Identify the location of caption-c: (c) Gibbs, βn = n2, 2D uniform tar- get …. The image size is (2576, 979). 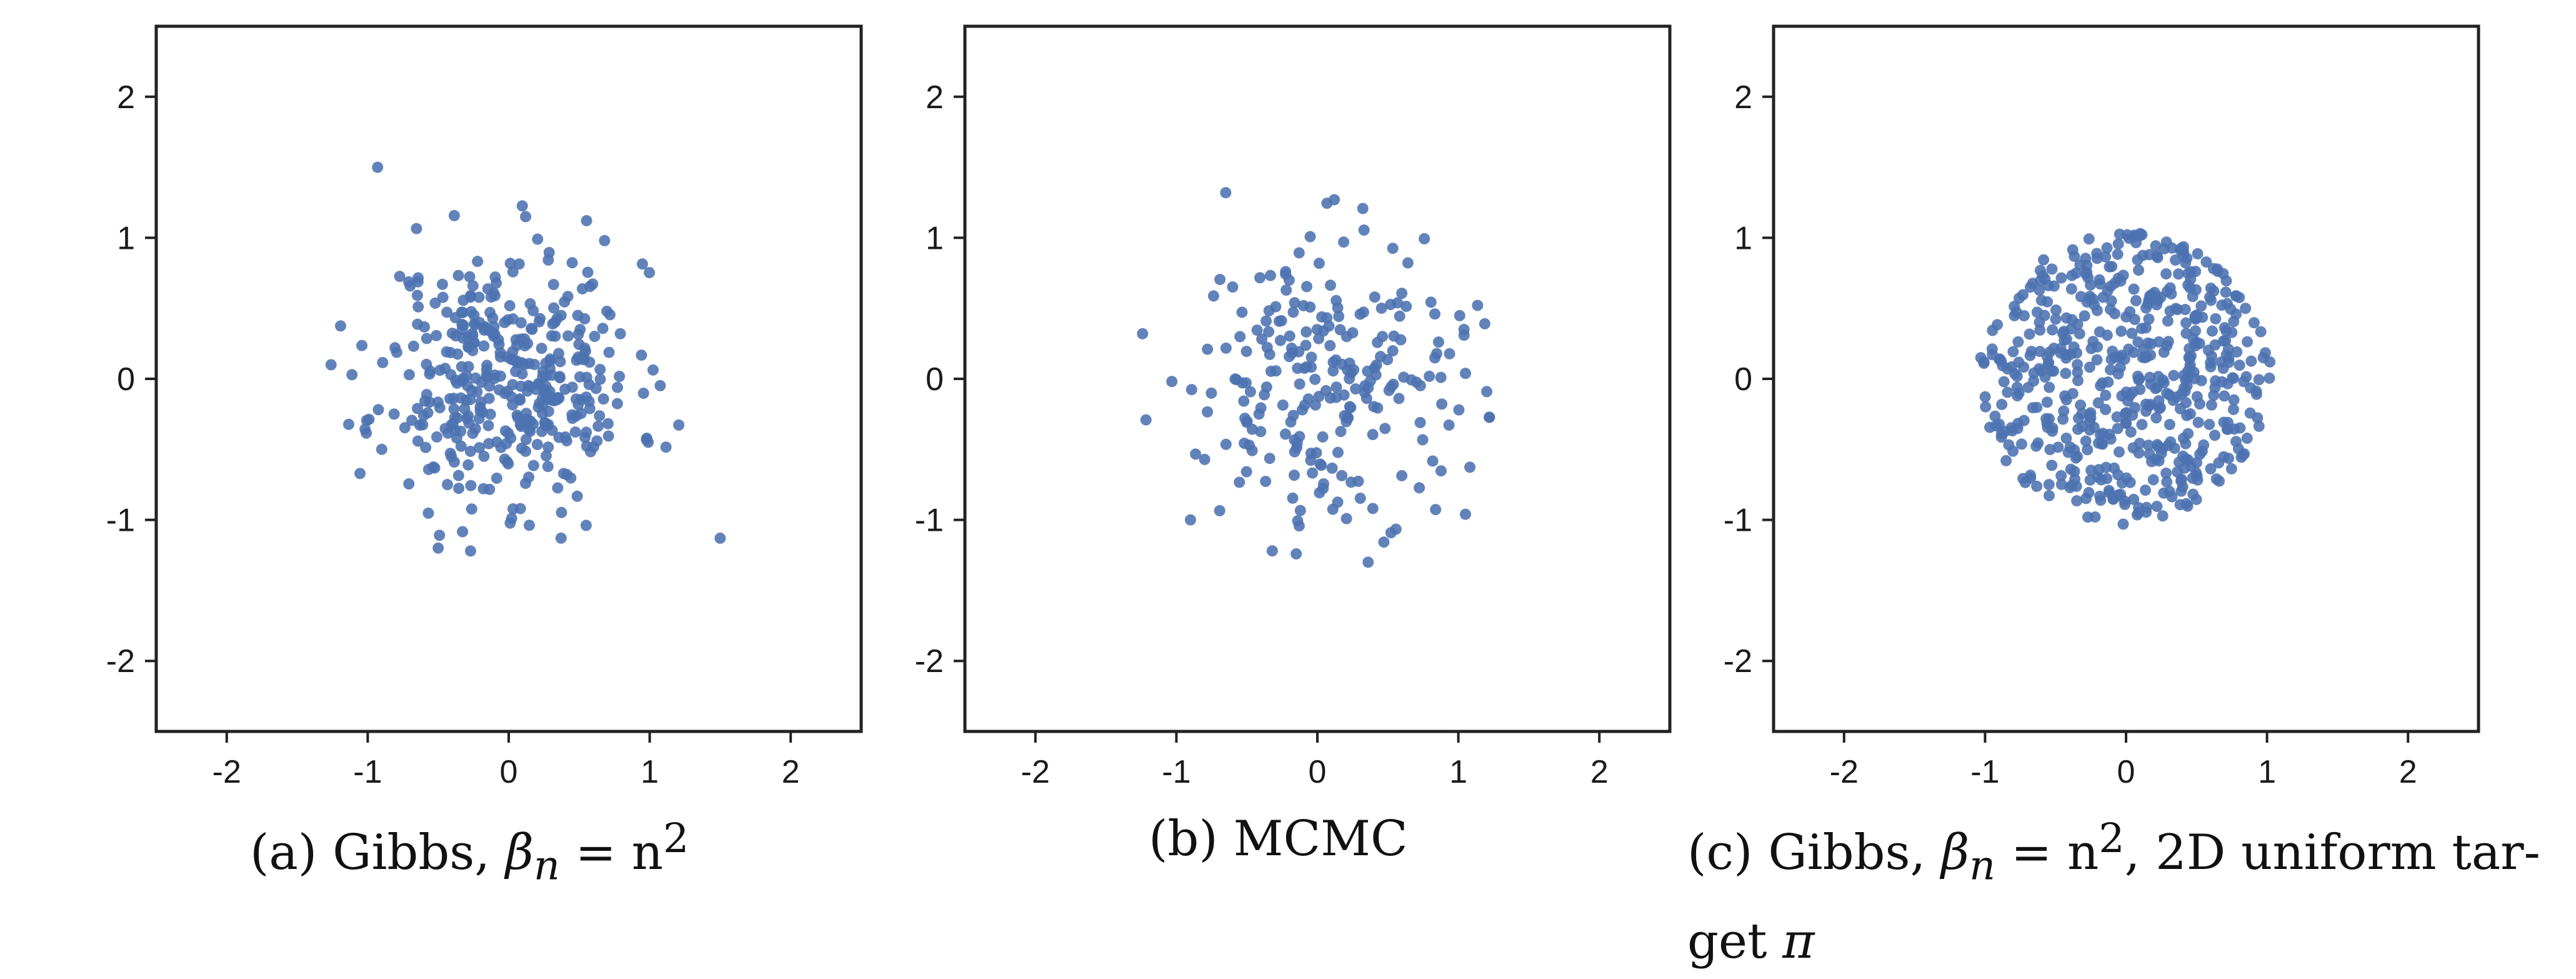
(2113, 892).